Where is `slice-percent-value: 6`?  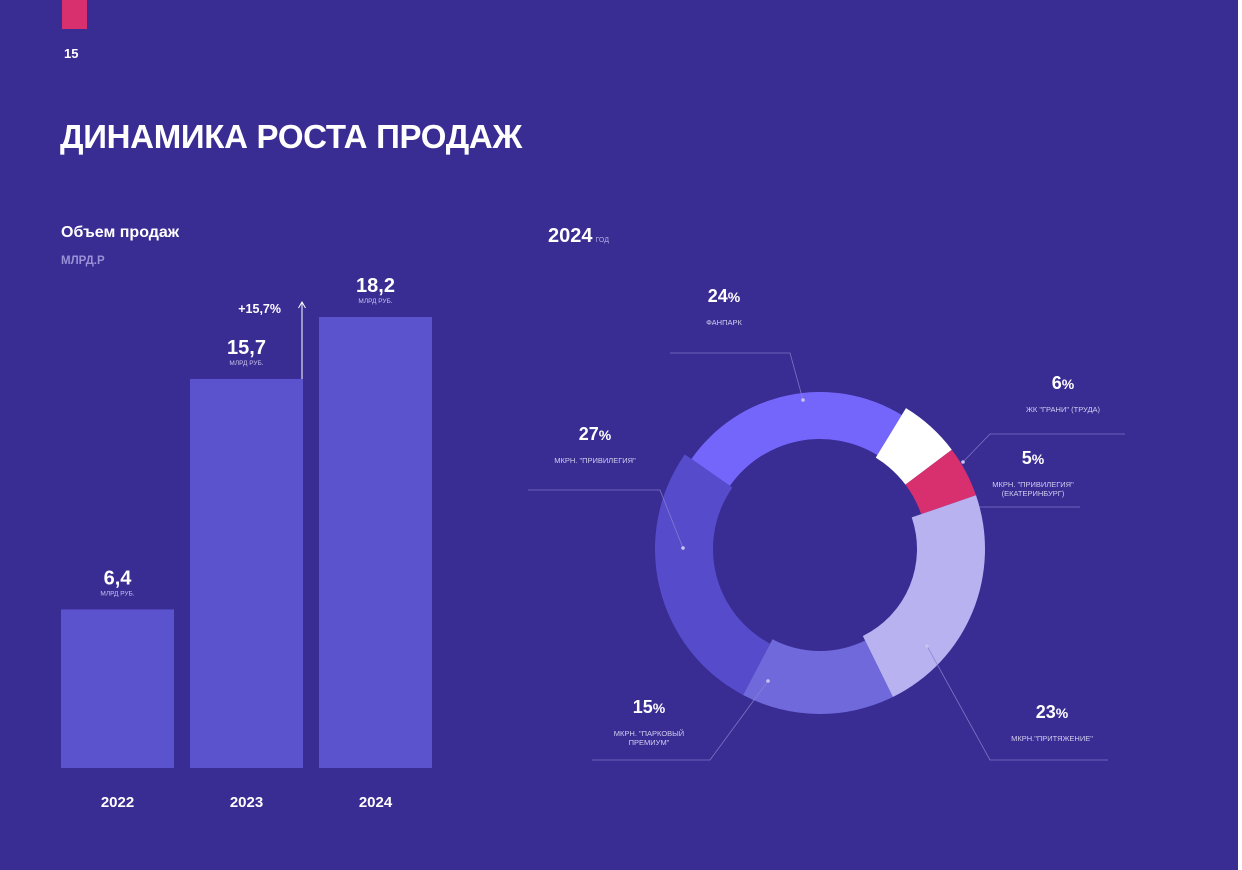
slice-percent-value: 6 is located at coordinates (1056, 383).